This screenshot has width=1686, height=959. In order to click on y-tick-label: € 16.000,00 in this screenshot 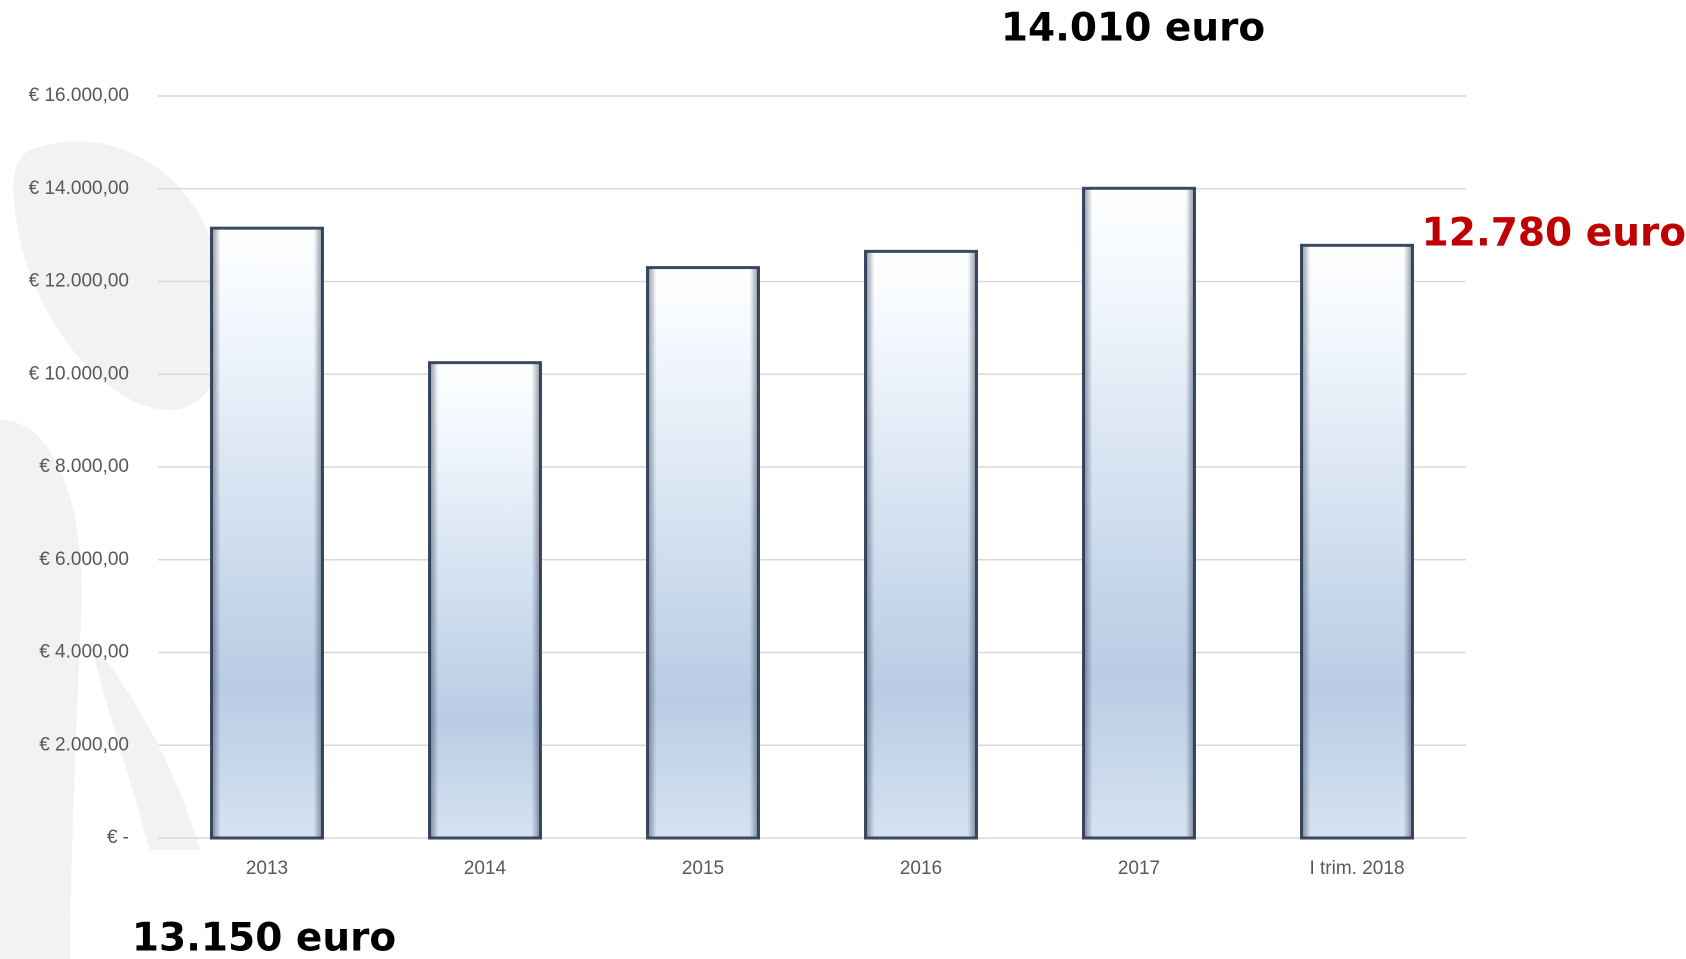, I will do `click(79, 95)`.